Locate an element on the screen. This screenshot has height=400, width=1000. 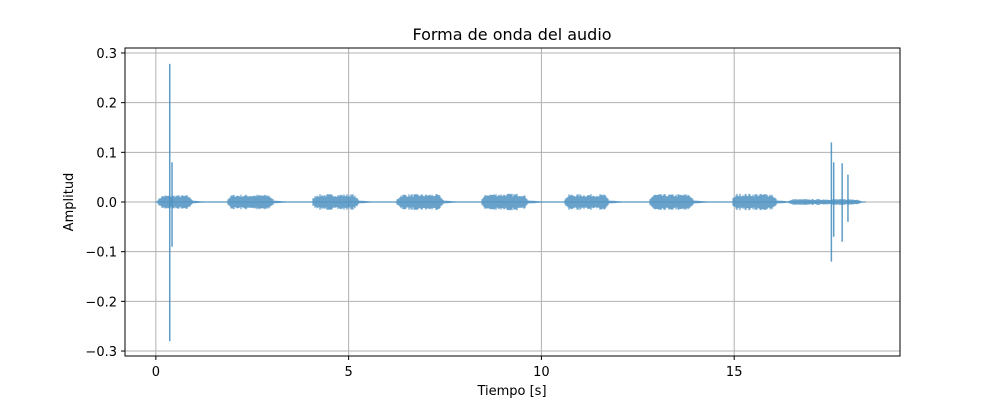
y-tick-label: 0.0 is located at coordinates (106, 203).